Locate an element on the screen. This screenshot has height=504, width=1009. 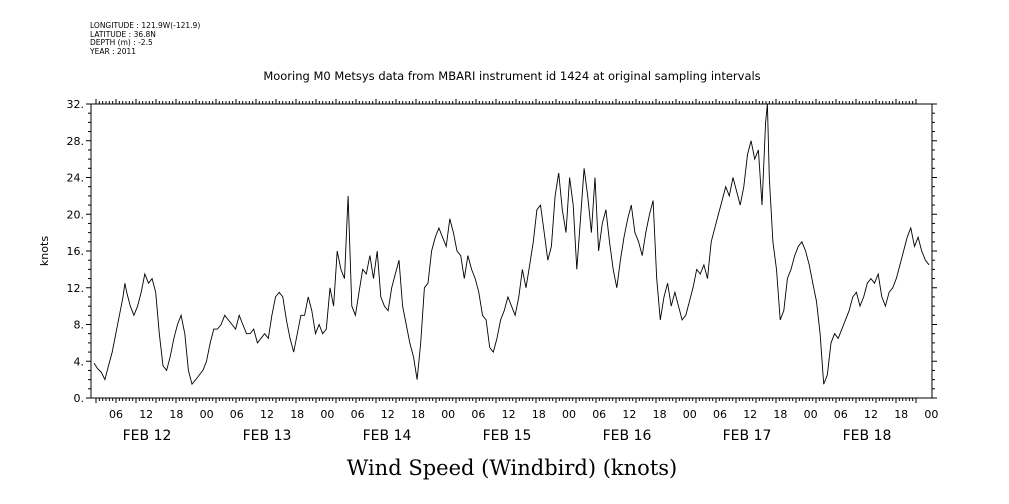
date-label: FEB 15 is located at coordinates (507, 436).